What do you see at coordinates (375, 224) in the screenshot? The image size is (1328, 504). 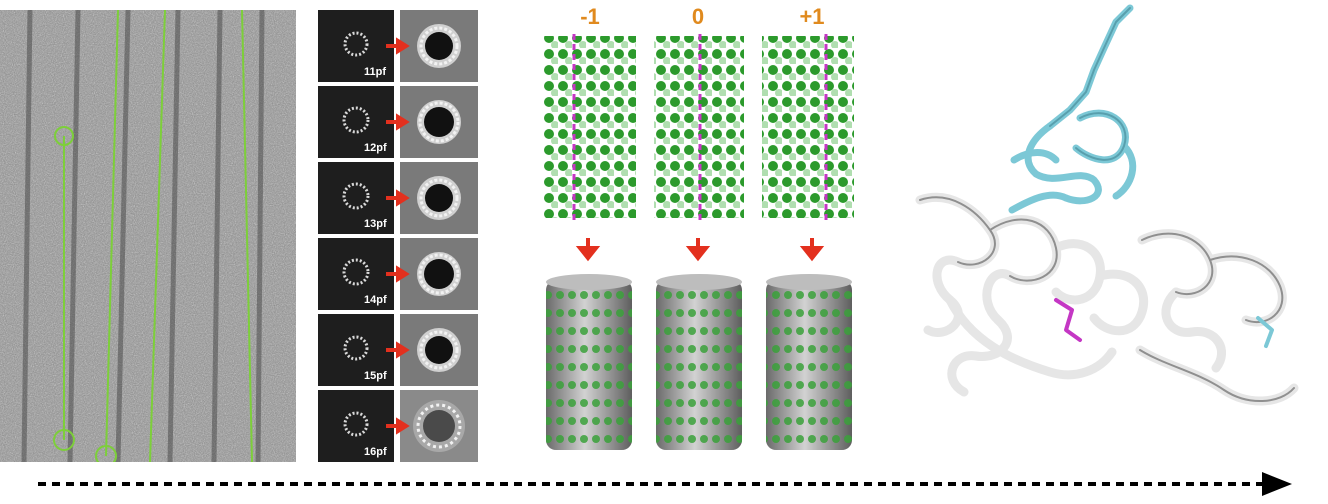 I see `pf-label: 13pf` at bounding box center [375, 224].